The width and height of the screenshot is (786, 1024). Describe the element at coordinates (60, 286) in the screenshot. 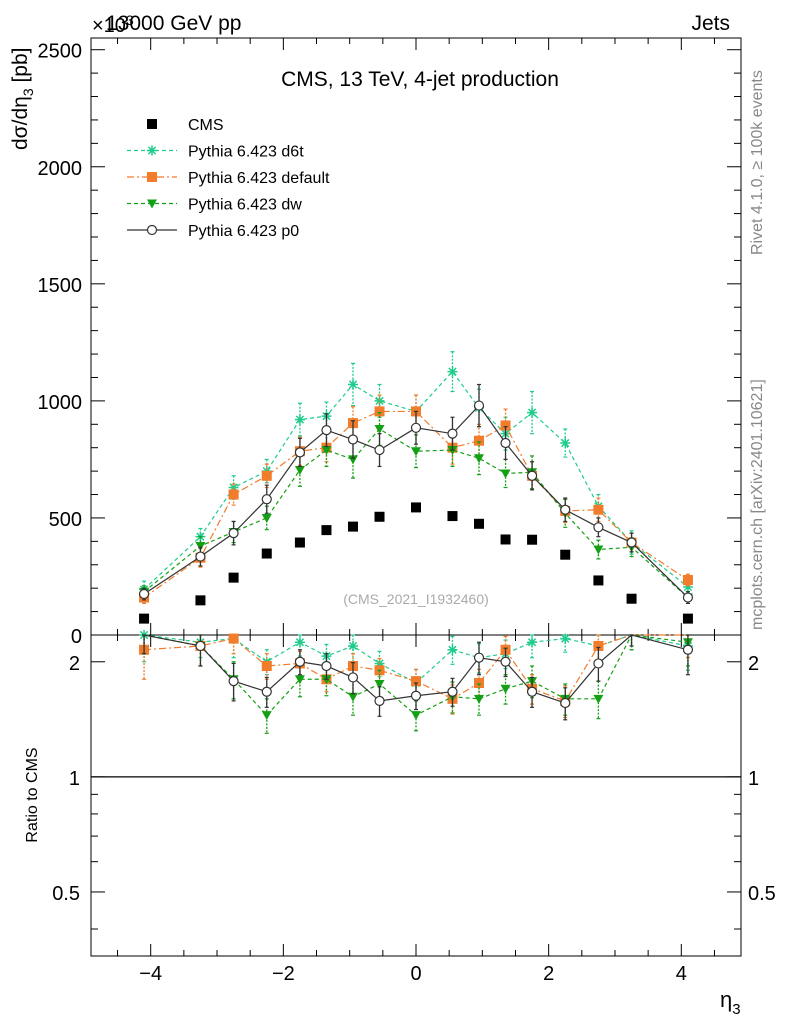

I see `y-tick-label: 1500` at that location.